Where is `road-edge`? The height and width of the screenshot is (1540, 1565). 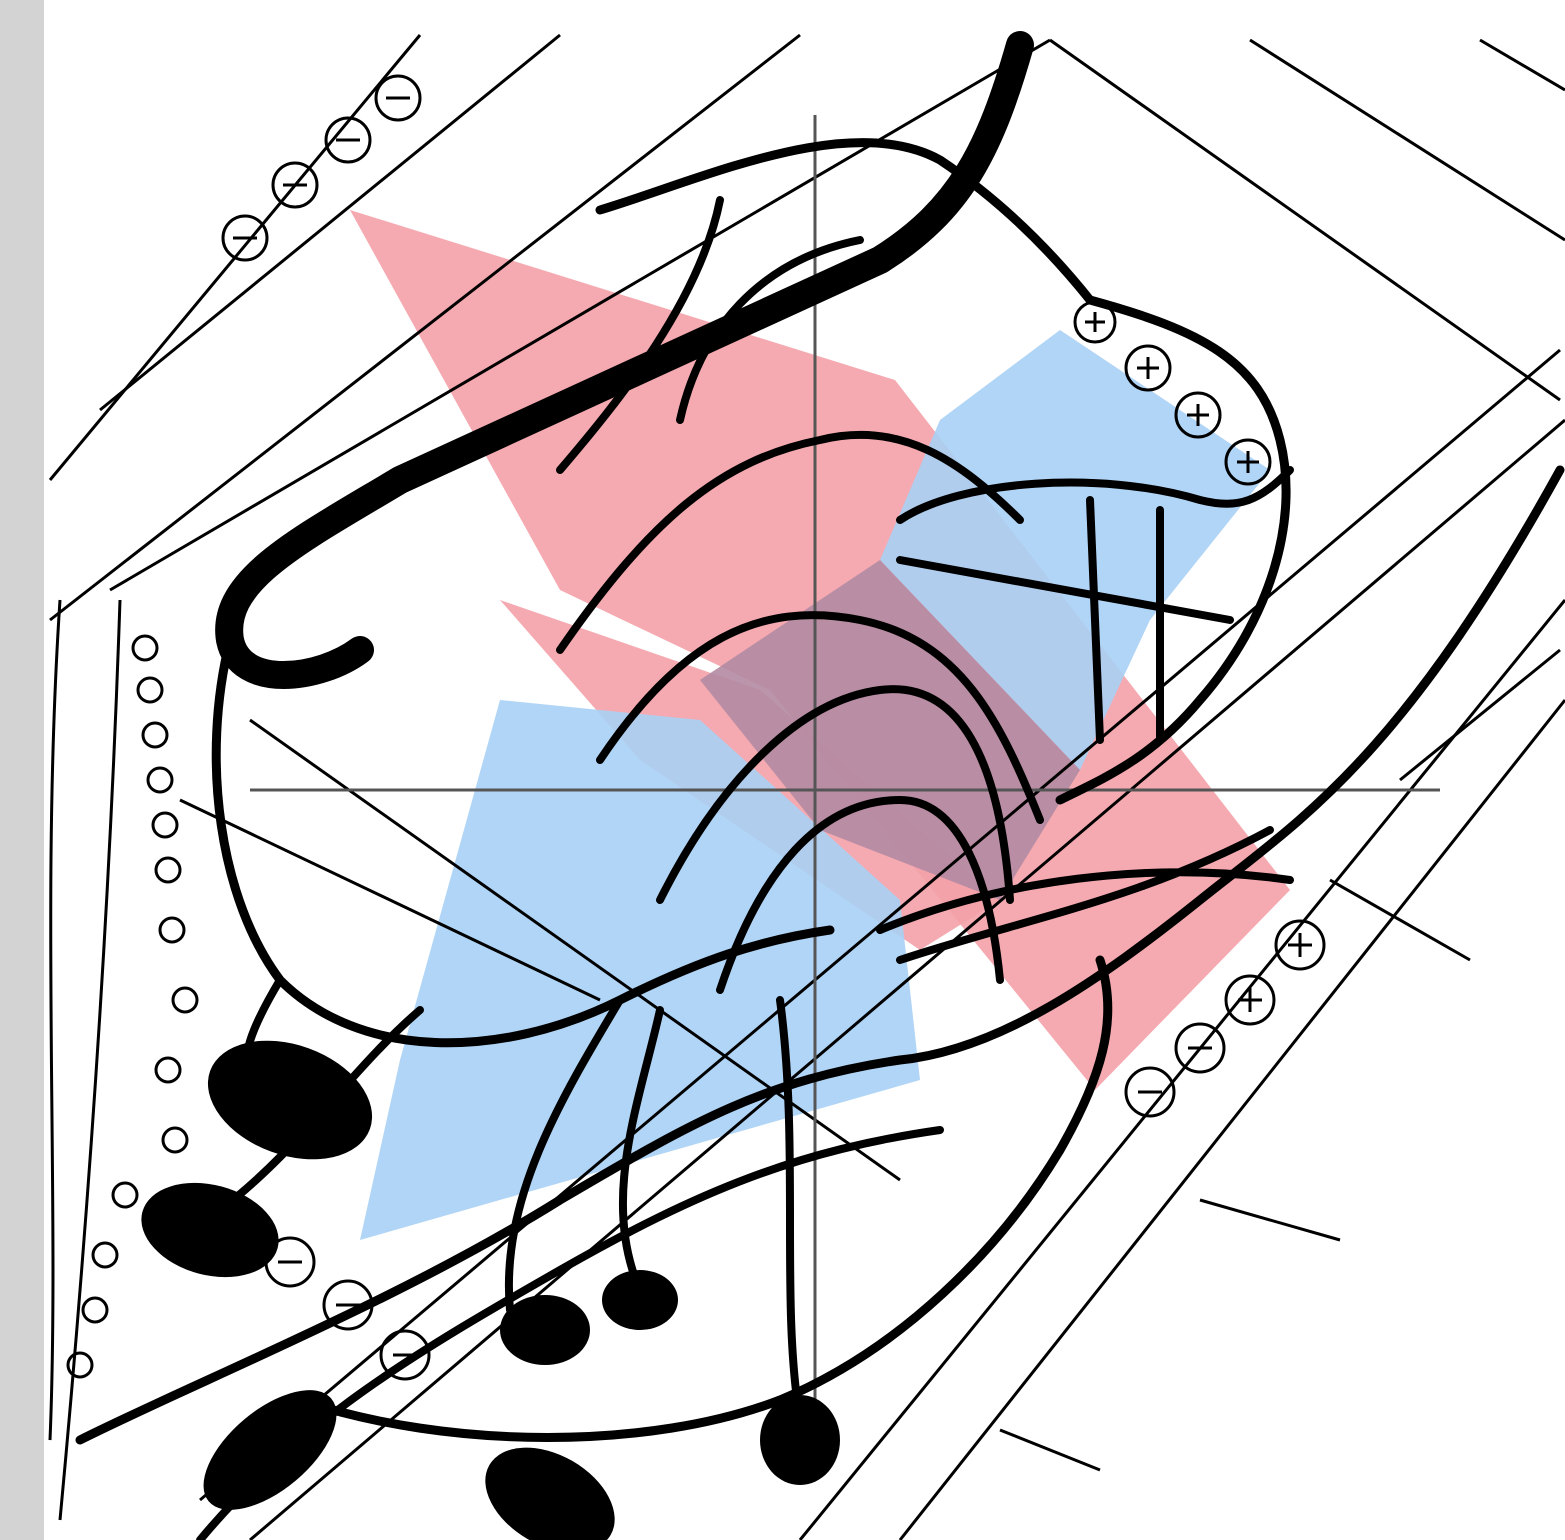 road-edge is located at coordinates (390, 900).